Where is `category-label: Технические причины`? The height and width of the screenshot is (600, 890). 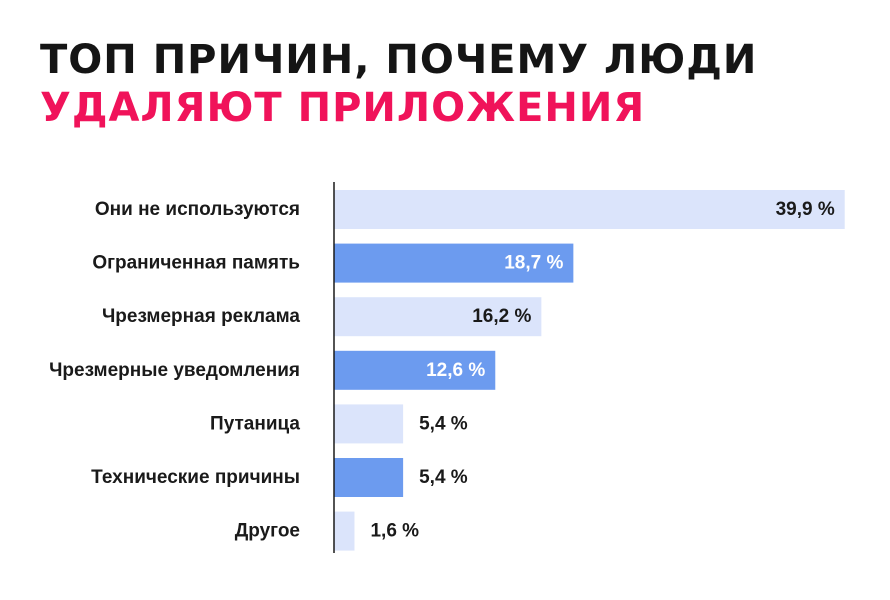
category-label: Технические причины is located at coordinates (195, 477).